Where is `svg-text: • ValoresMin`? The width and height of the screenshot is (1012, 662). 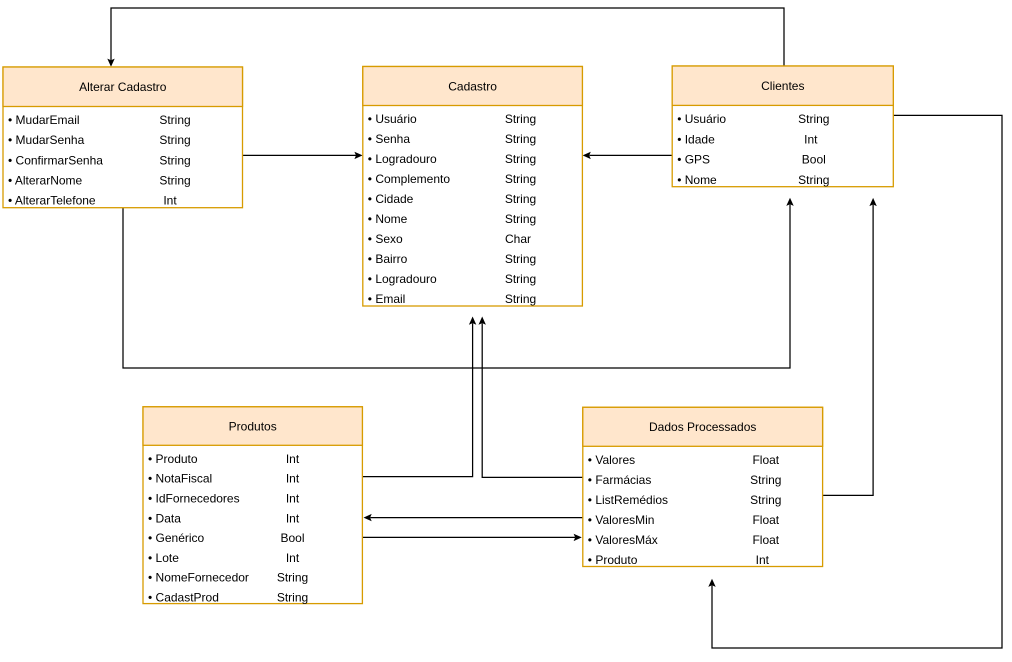
svg-text: • ValoresMin is located at coordinates (621, 520).